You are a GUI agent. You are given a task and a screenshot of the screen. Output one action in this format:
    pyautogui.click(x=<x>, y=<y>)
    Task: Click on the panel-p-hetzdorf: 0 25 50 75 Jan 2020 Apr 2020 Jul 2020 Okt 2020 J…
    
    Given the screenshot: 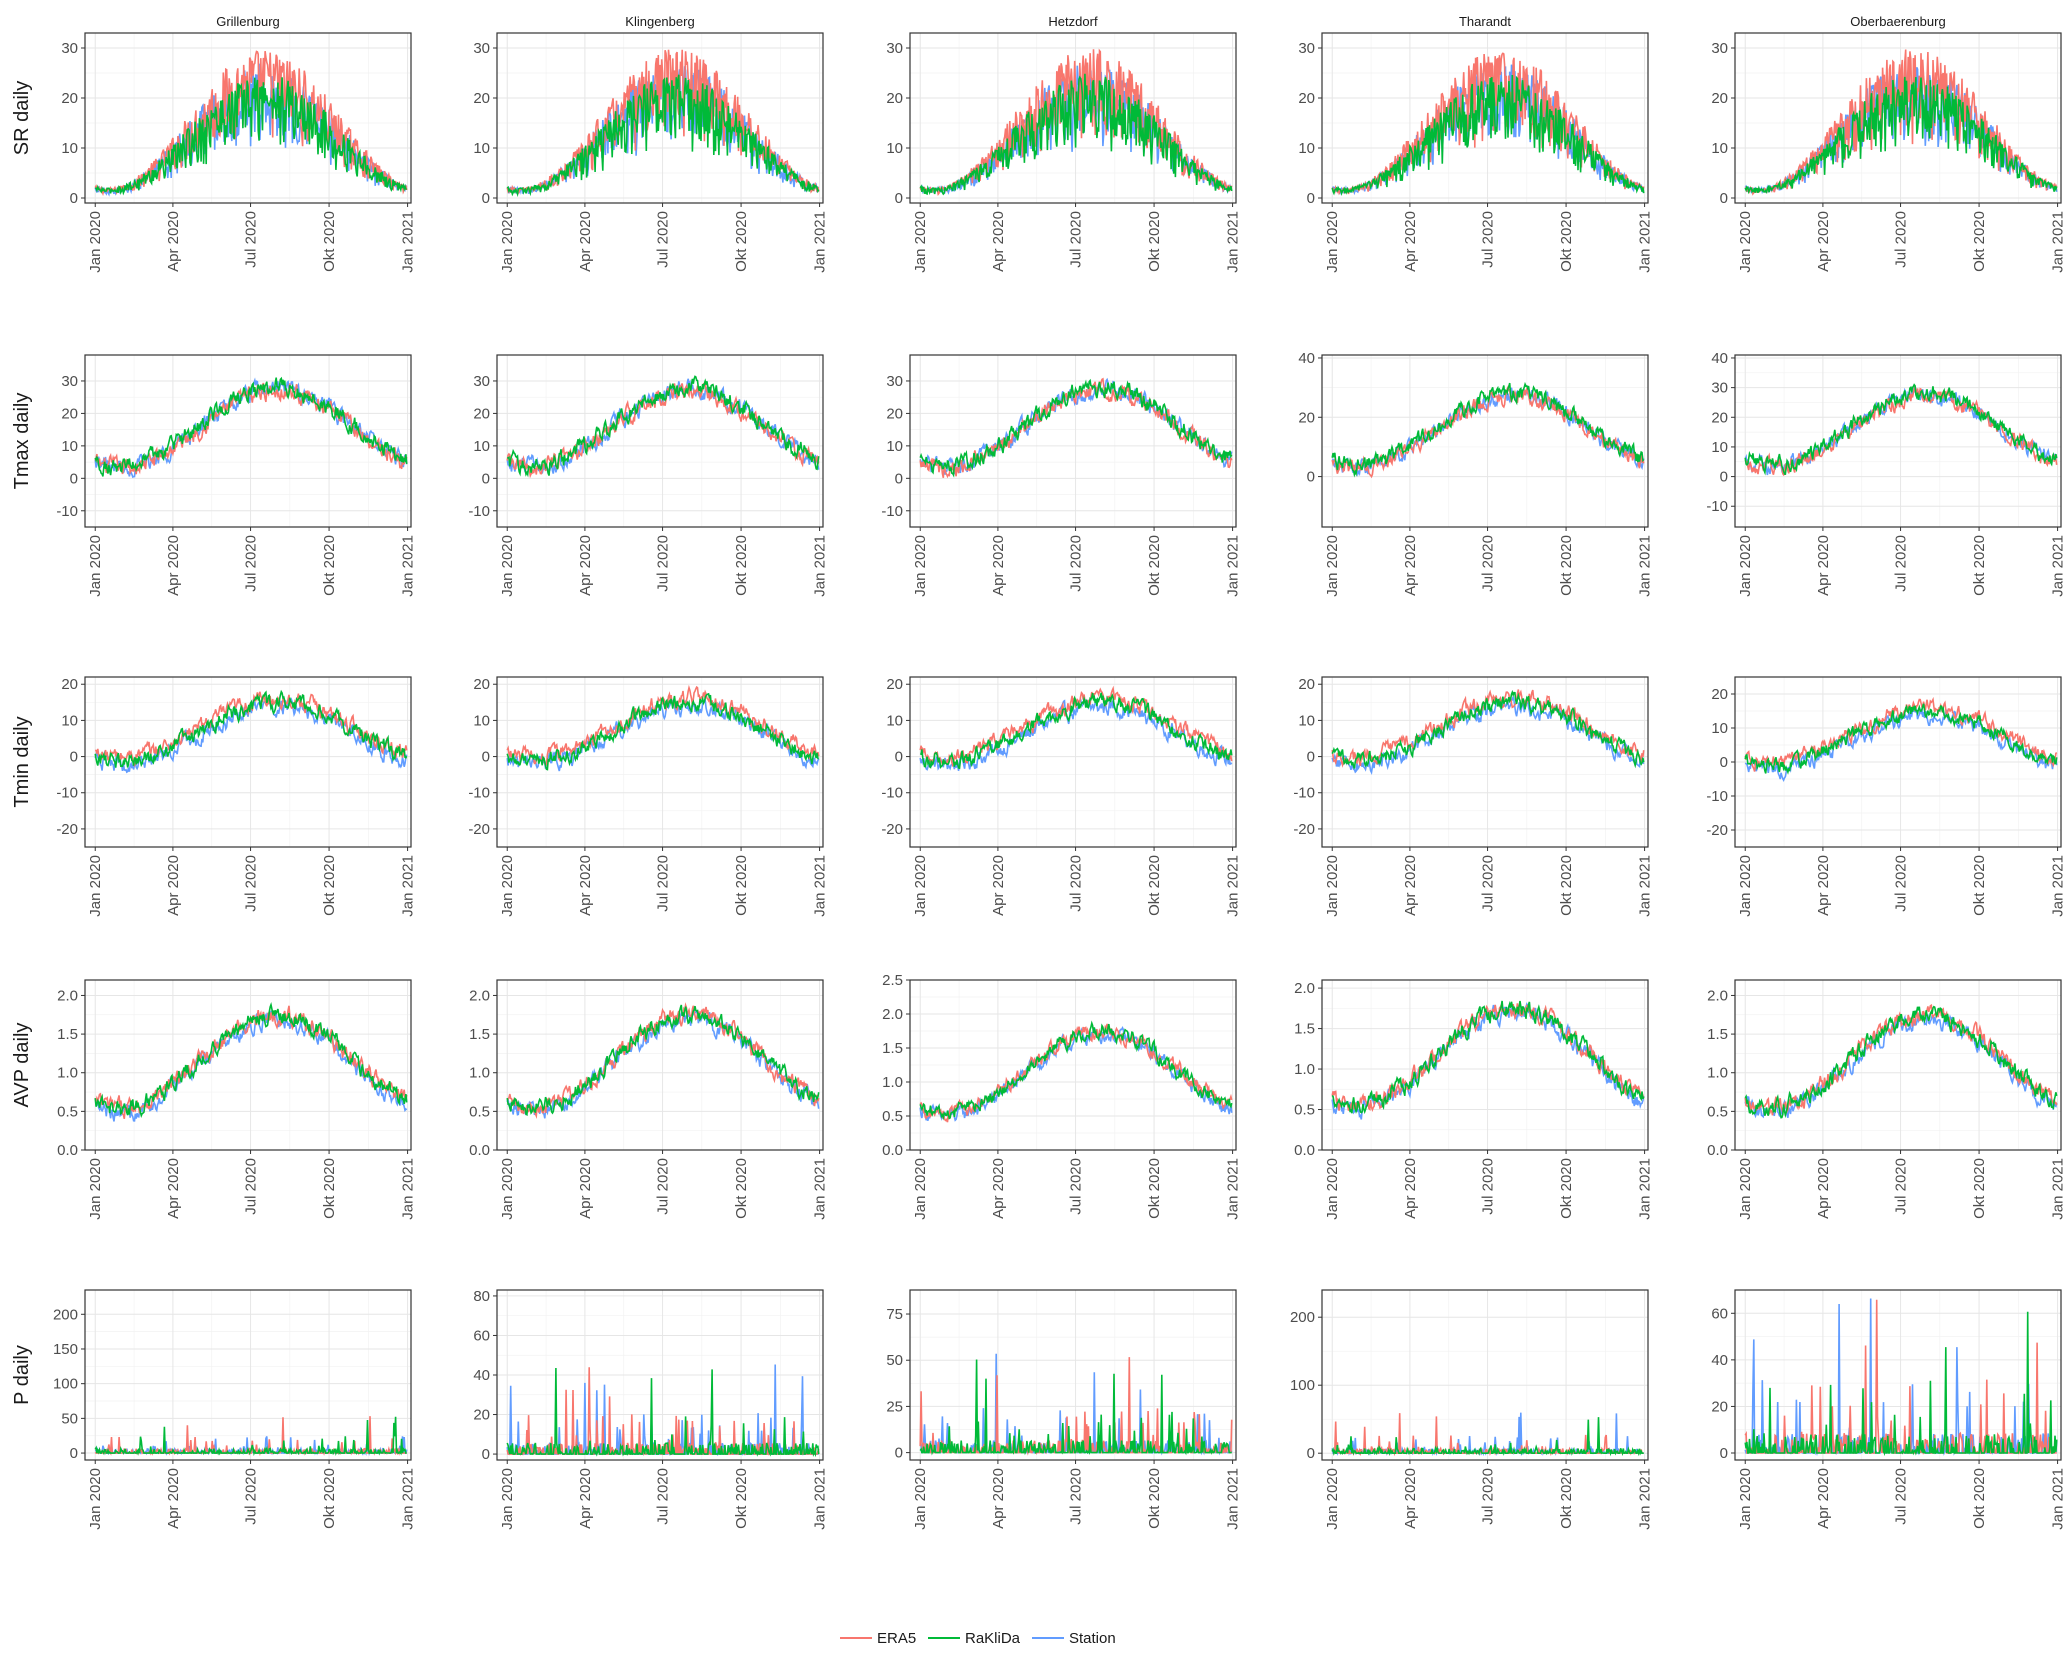 What is the action you would take?
    pyautogui.click(x=1064, y=1409)
    